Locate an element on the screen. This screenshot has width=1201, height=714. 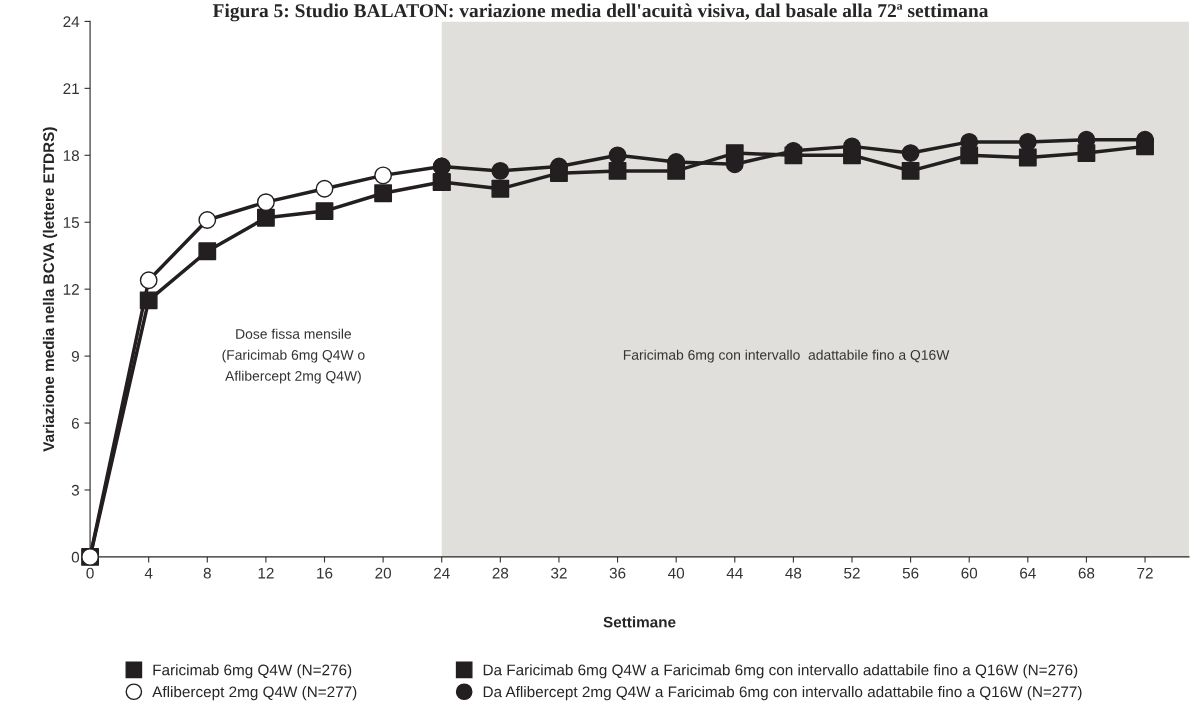
x-tick-label: 48 is located at coordinates (793, 573).